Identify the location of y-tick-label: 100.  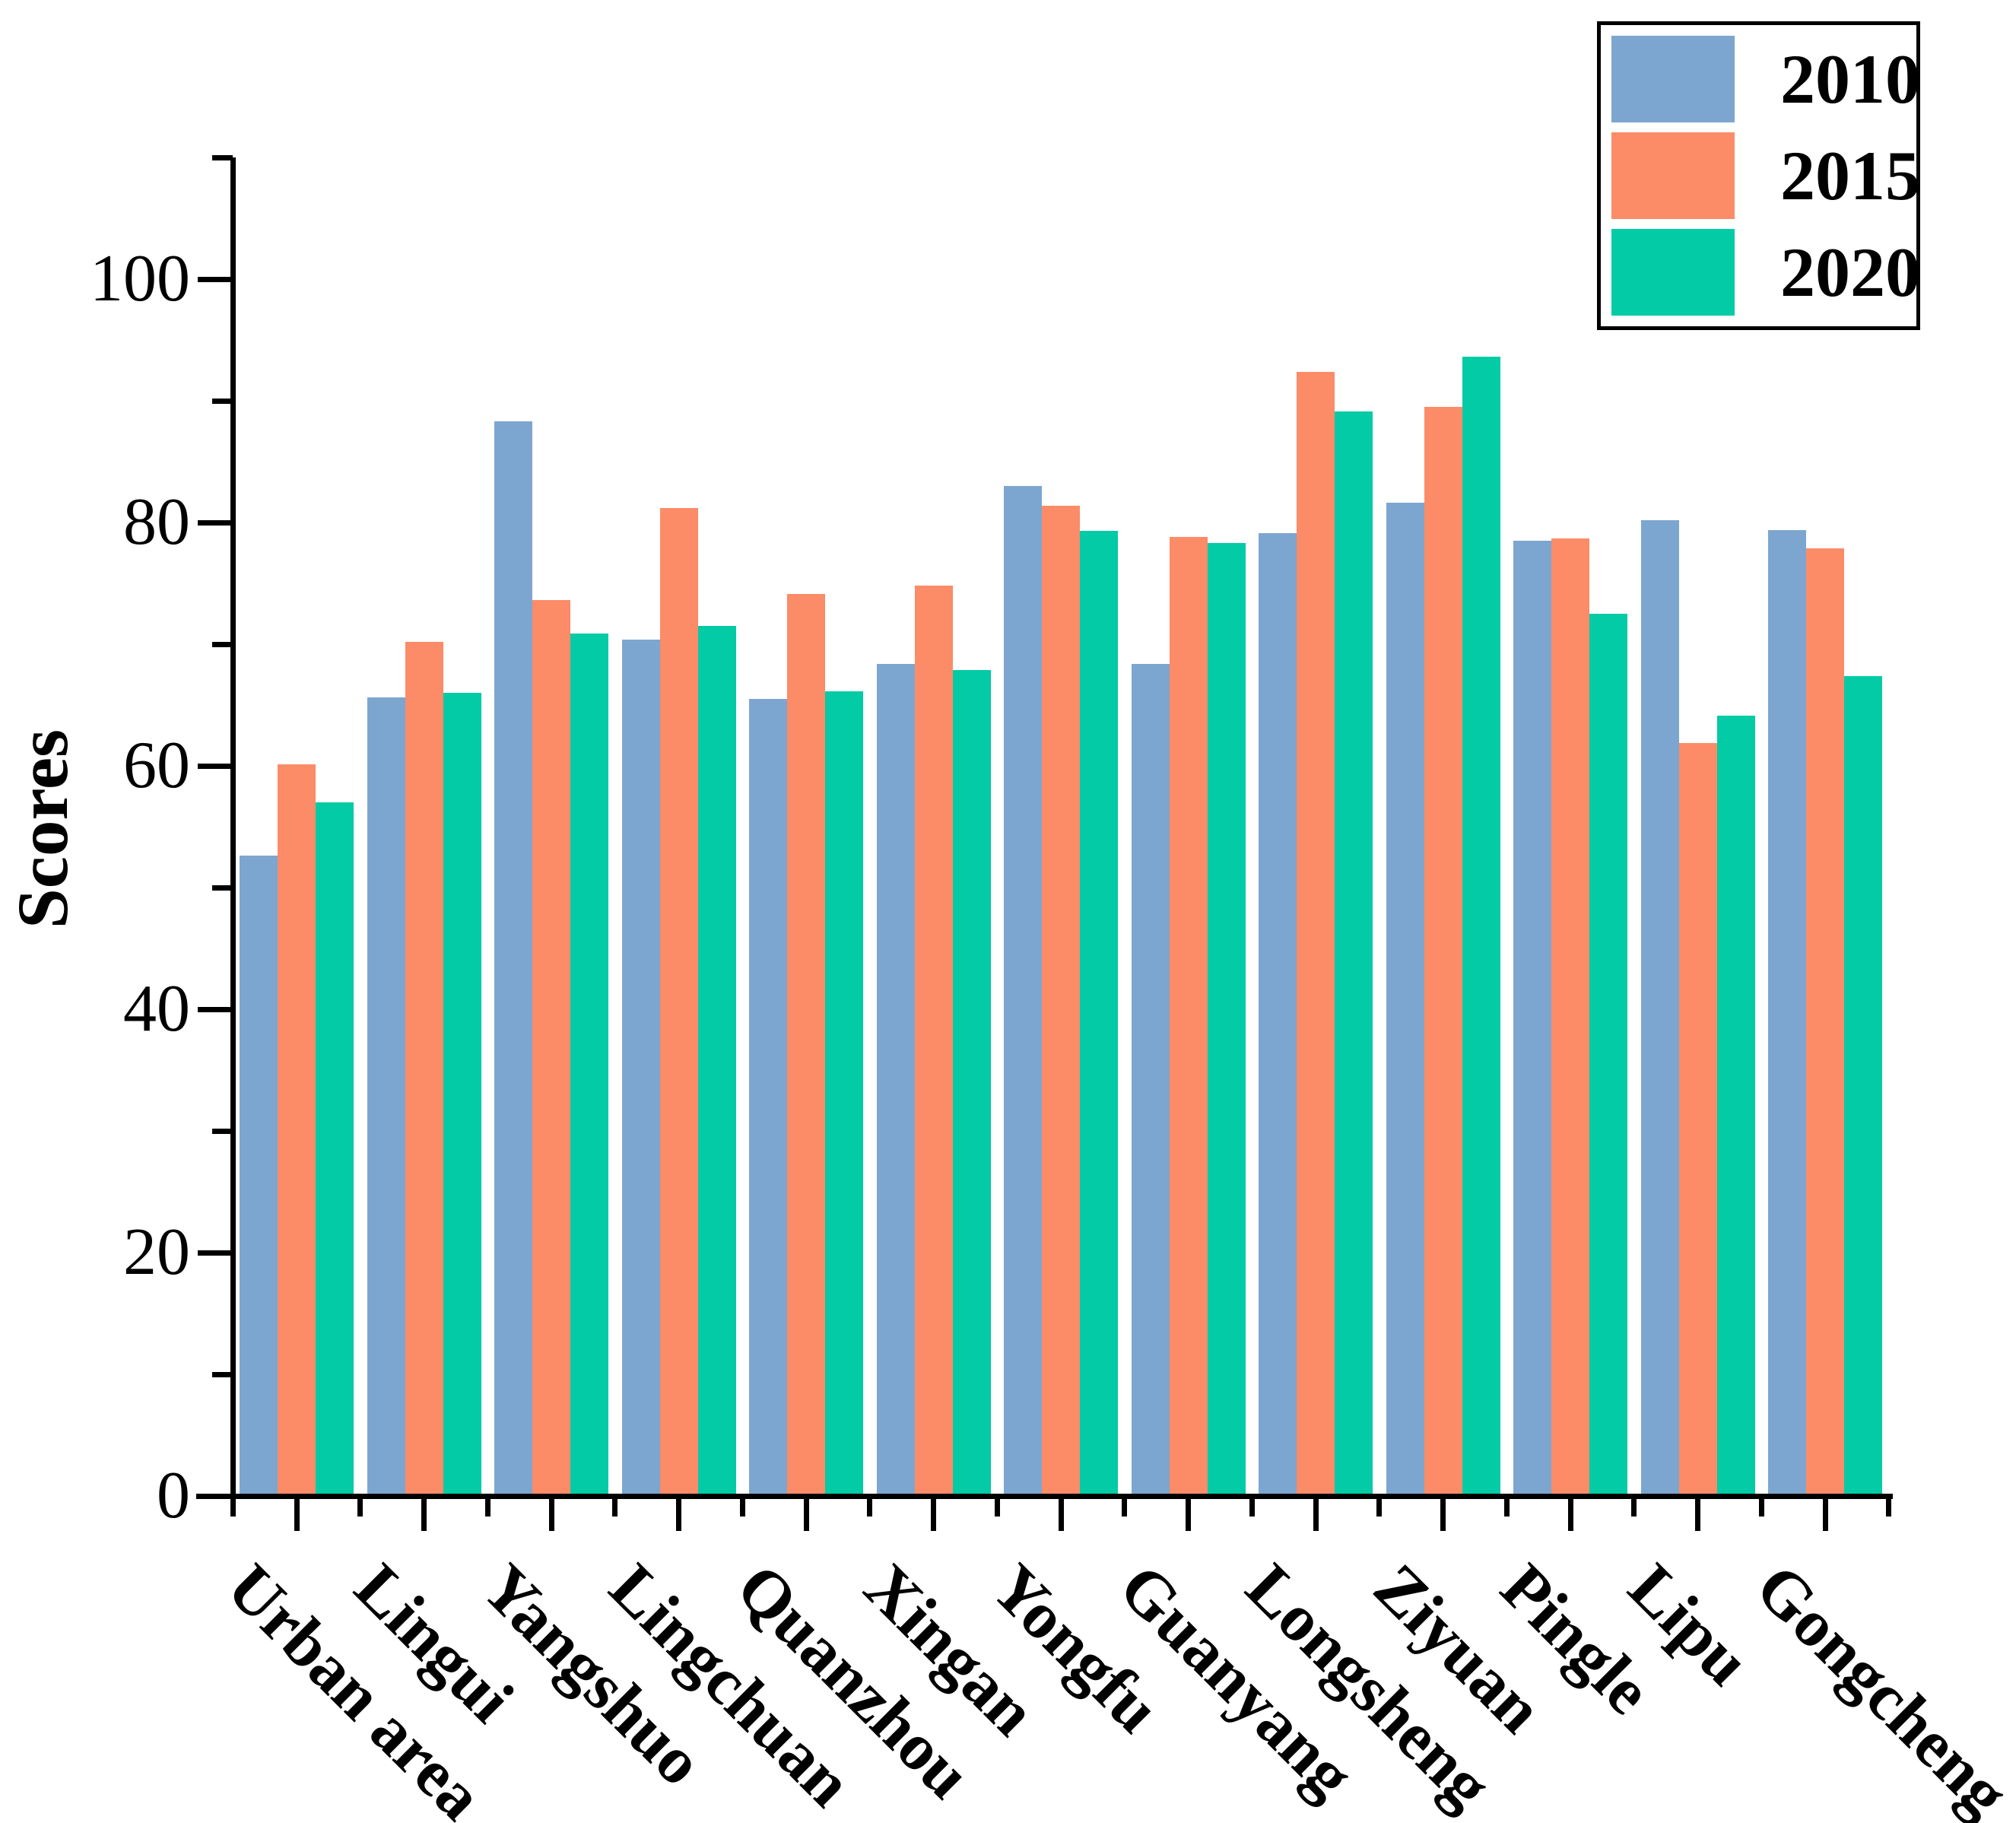
(140, 279).